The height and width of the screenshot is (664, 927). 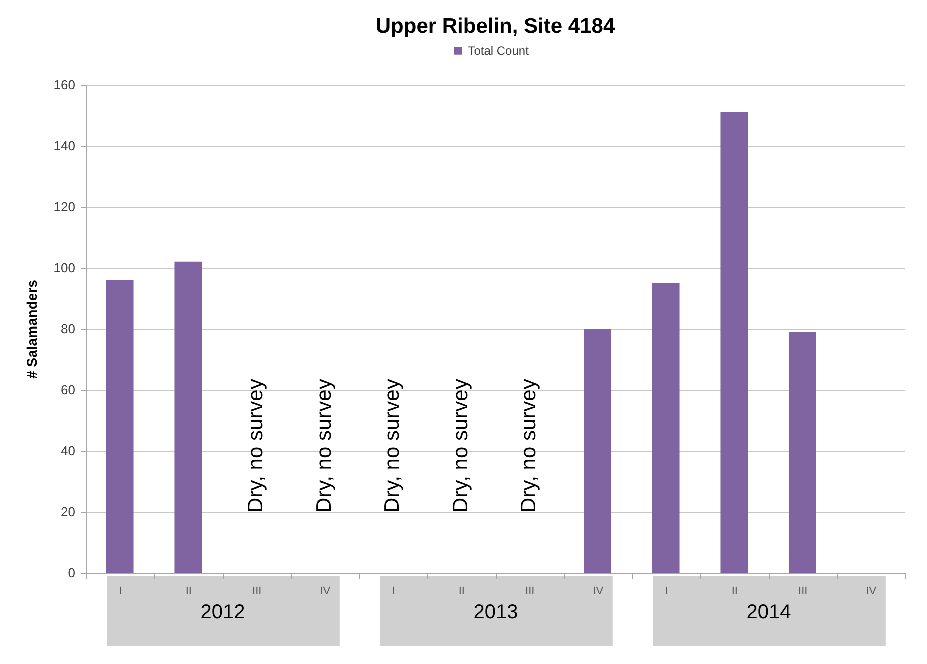 What do you see at coordinates (32, 329) in the screenshot?
I see `y-axis-title: # Salamanders` at bounding box center [32, 329].